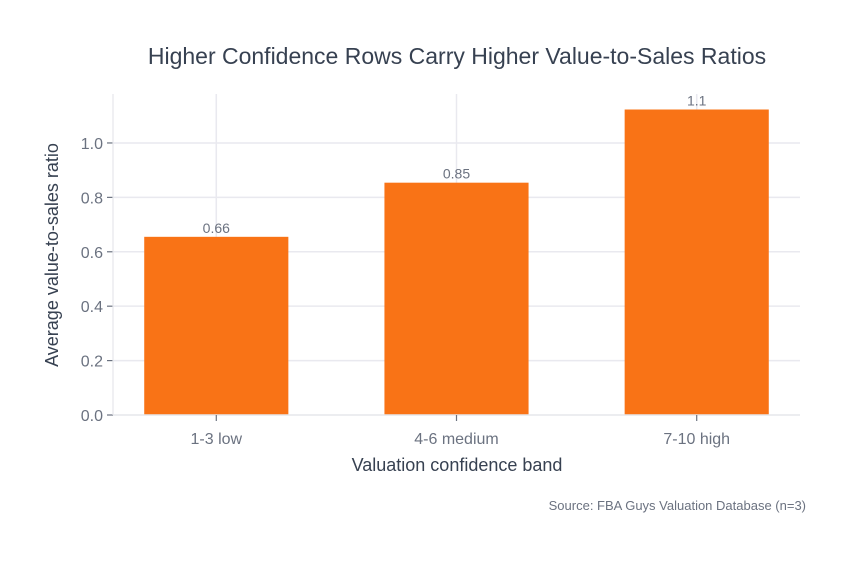  Describe the element at coordinates (217, 439) in the screenshot. I see `x-tick-label: 1-3 low` at that location.